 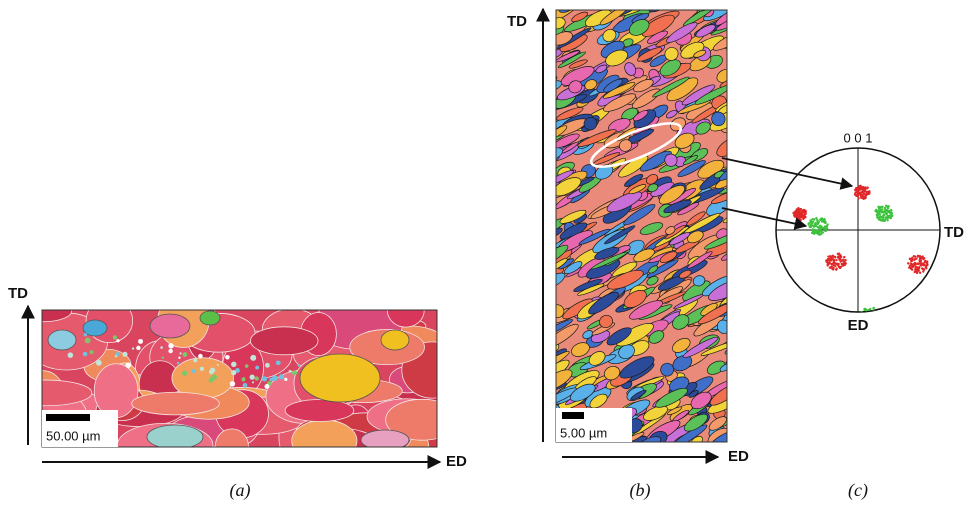 I want to click on caption: (a), so click(x=240, y=490).